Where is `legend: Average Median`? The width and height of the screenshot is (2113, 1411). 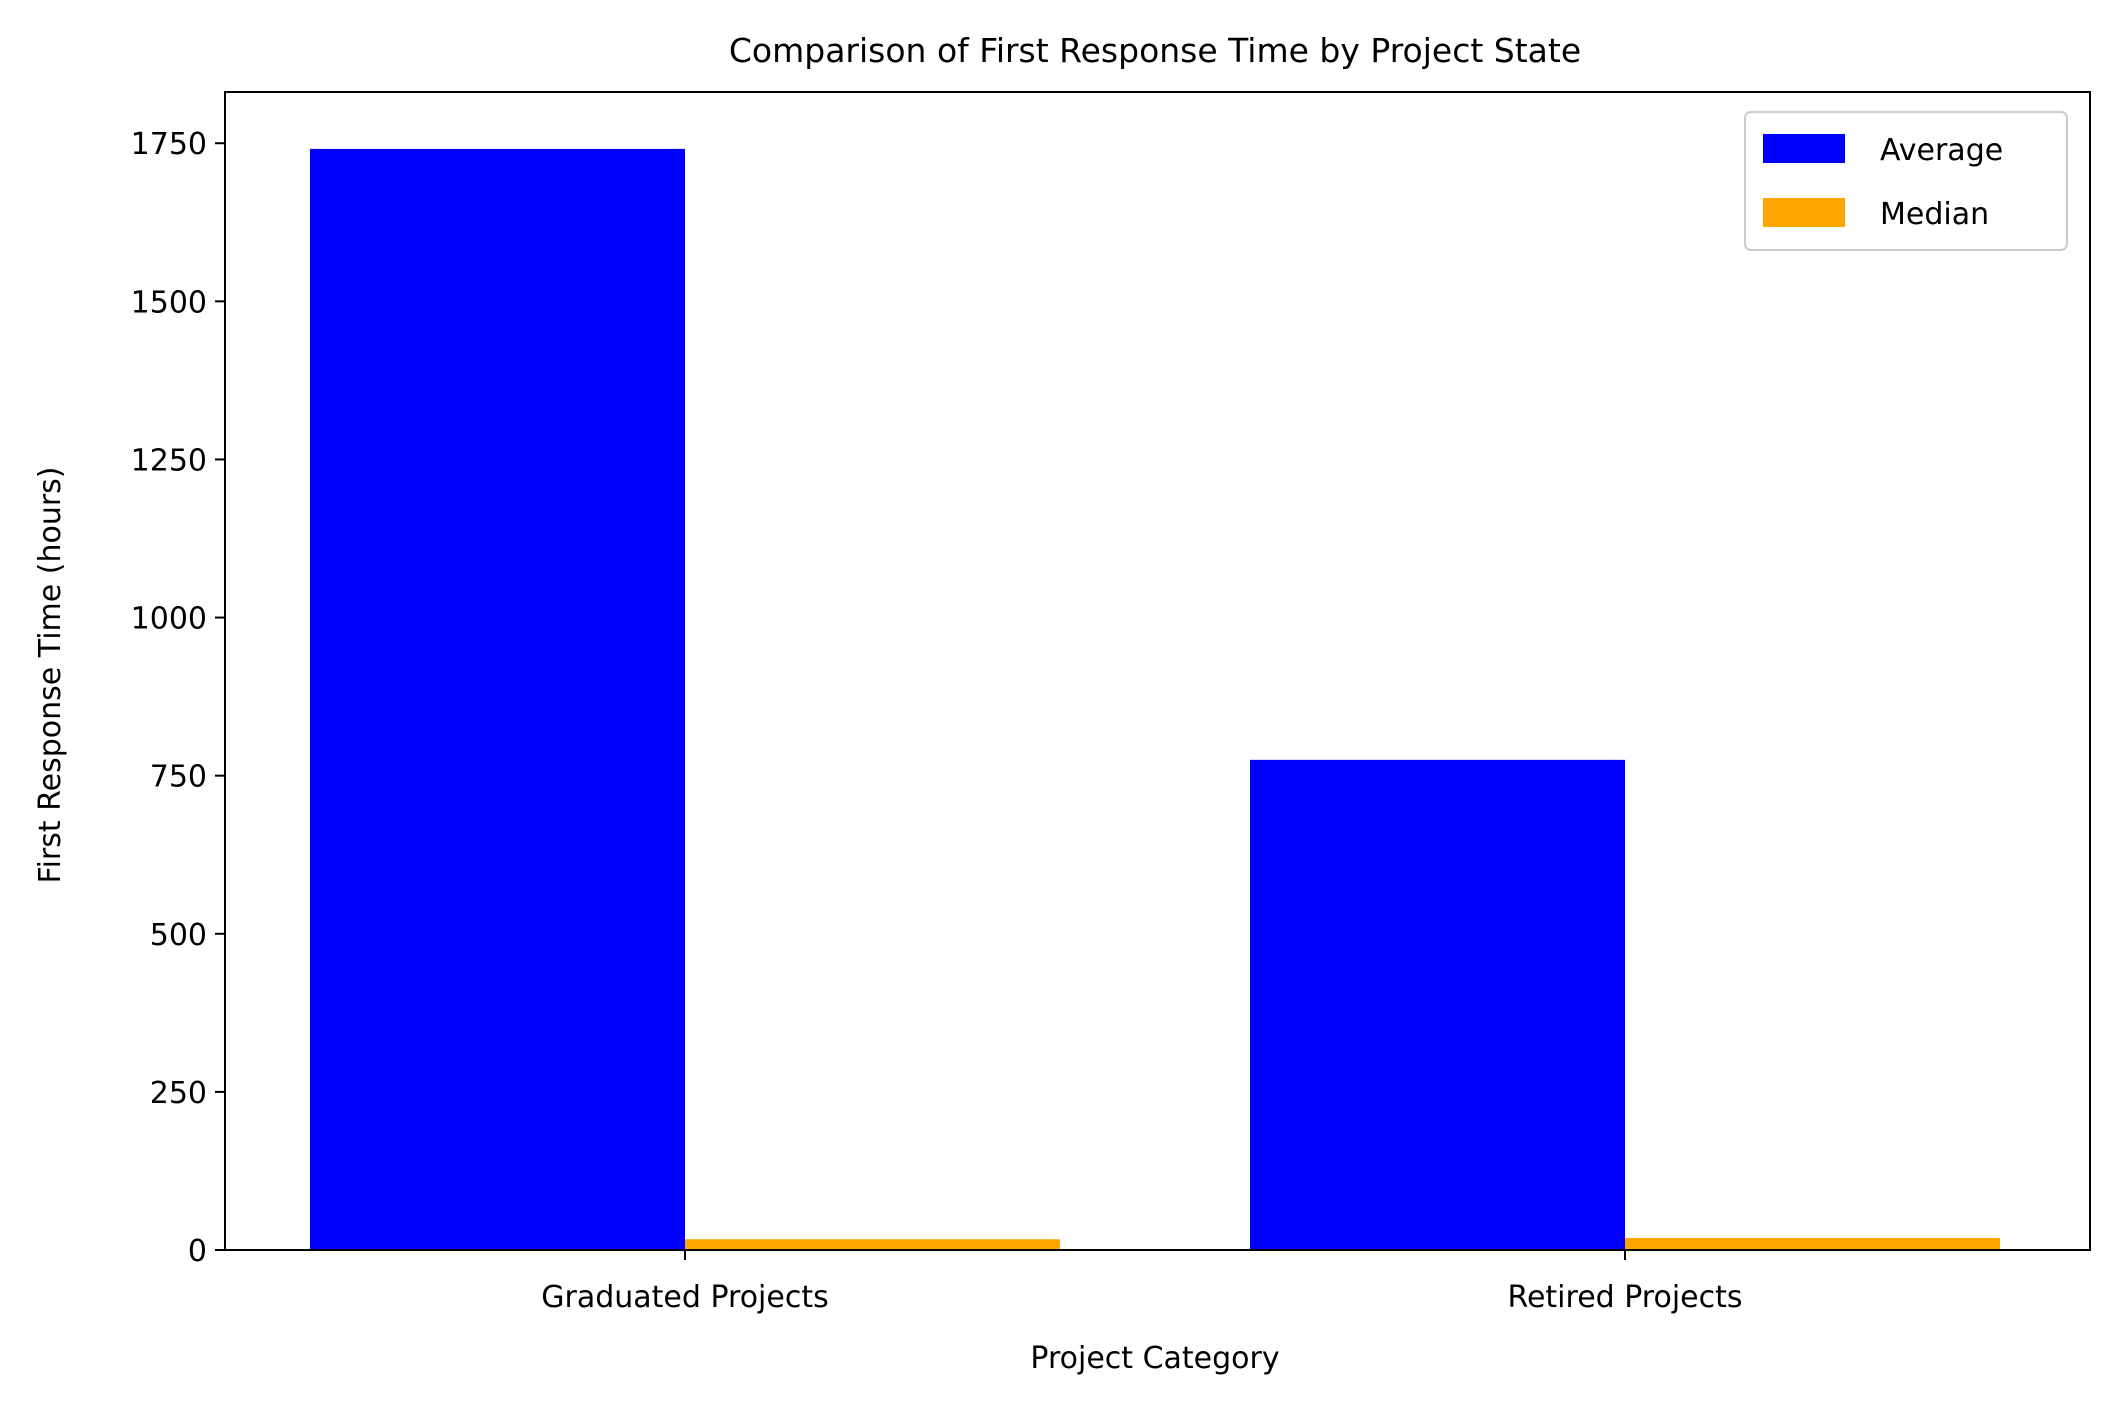 legend: Average Median is located at coordinates (1906, 181).